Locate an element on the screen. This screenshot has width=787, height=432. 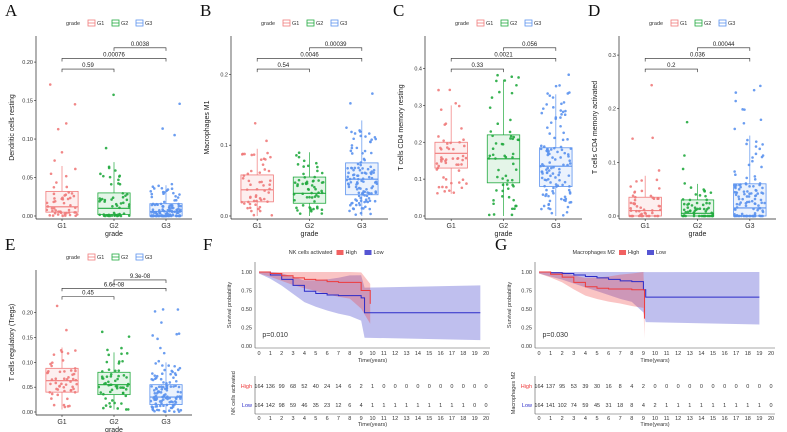
box-g1 is located at coordinates (62, 201).